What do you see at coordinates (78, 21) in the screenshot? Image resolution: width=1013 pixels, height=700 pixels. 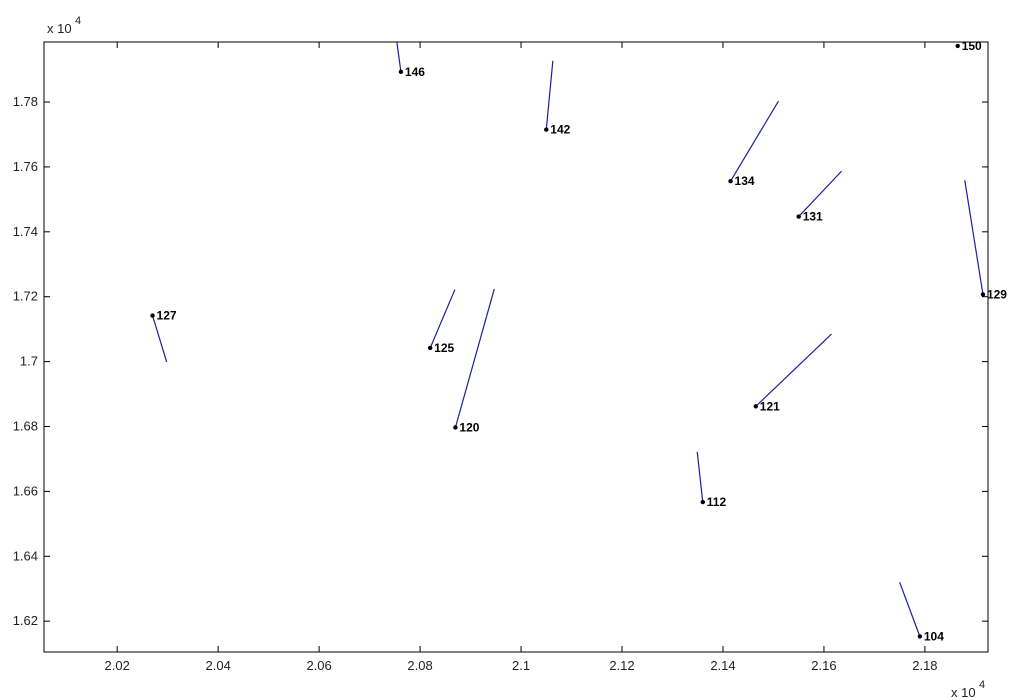 I see `y-multiplier-exponent: 4` at bounding box center [78, 21].